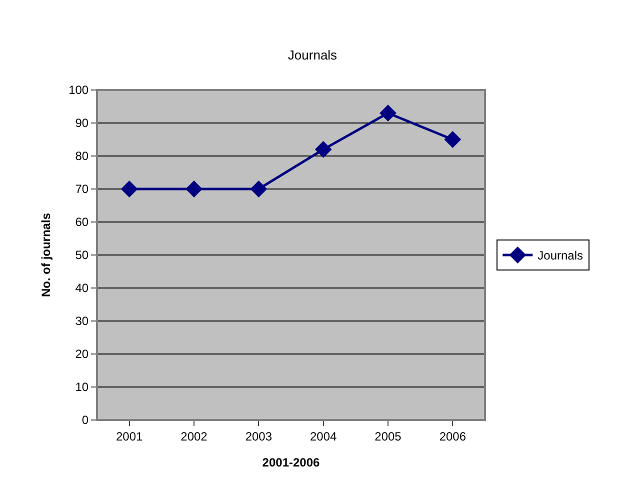 The width and height of the screenshot is (625, 493). What do you see at coordinates (82, 255) in the screenshot?
I see `y-tick-label: 50` at bounding box center [82, 255].